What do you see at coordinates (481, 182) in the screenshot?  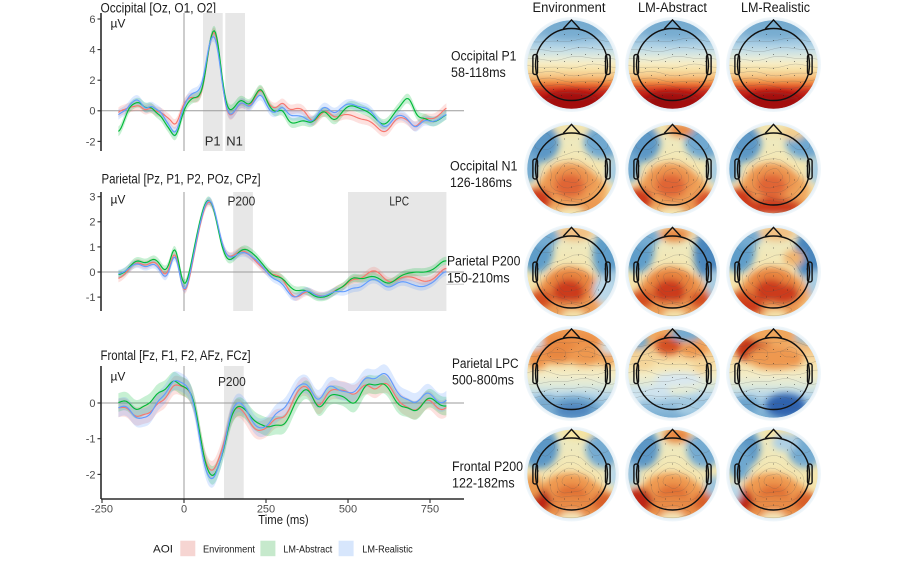 I see `svg-text: 126-186ms` at bounding box center [481, 182].